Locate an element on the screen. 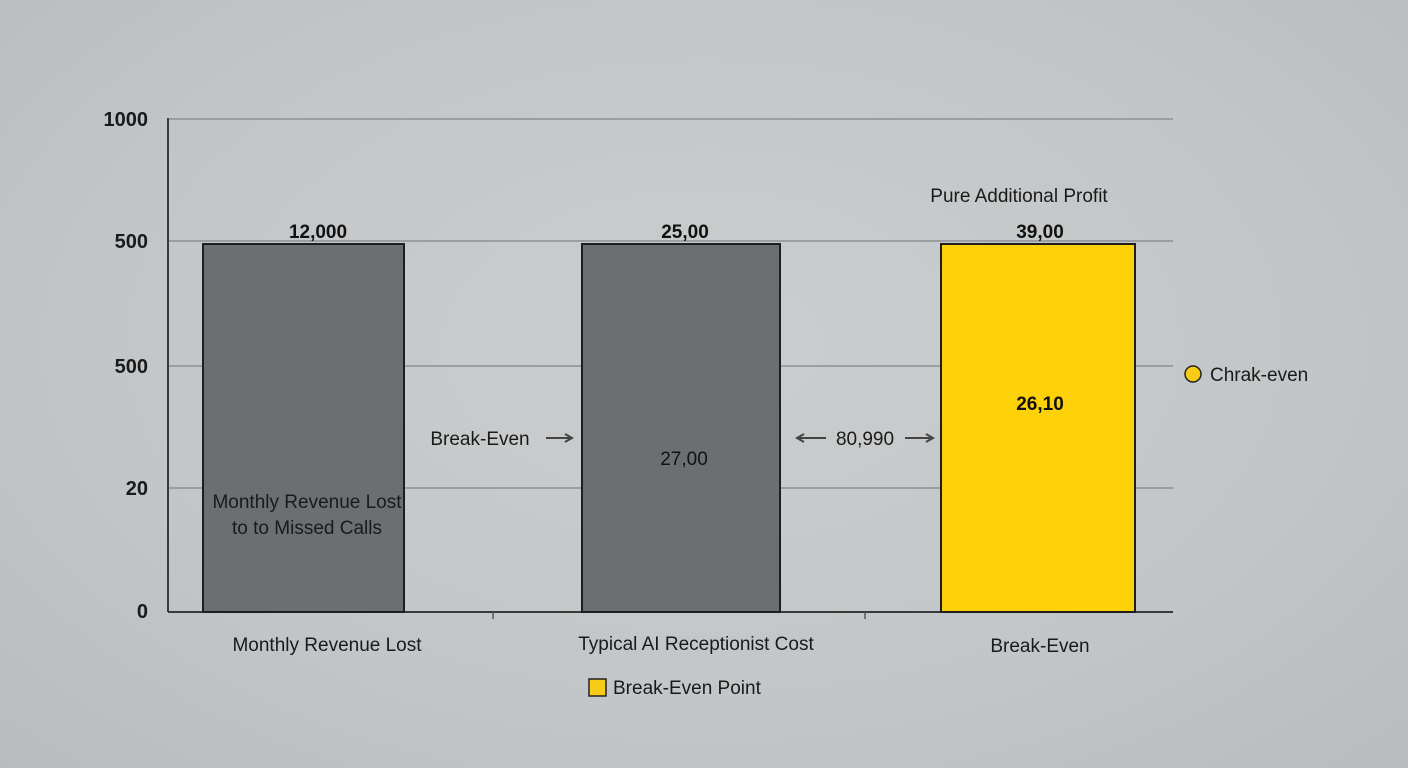  y-tick-label: 0 is located at coordinates (142, 612).